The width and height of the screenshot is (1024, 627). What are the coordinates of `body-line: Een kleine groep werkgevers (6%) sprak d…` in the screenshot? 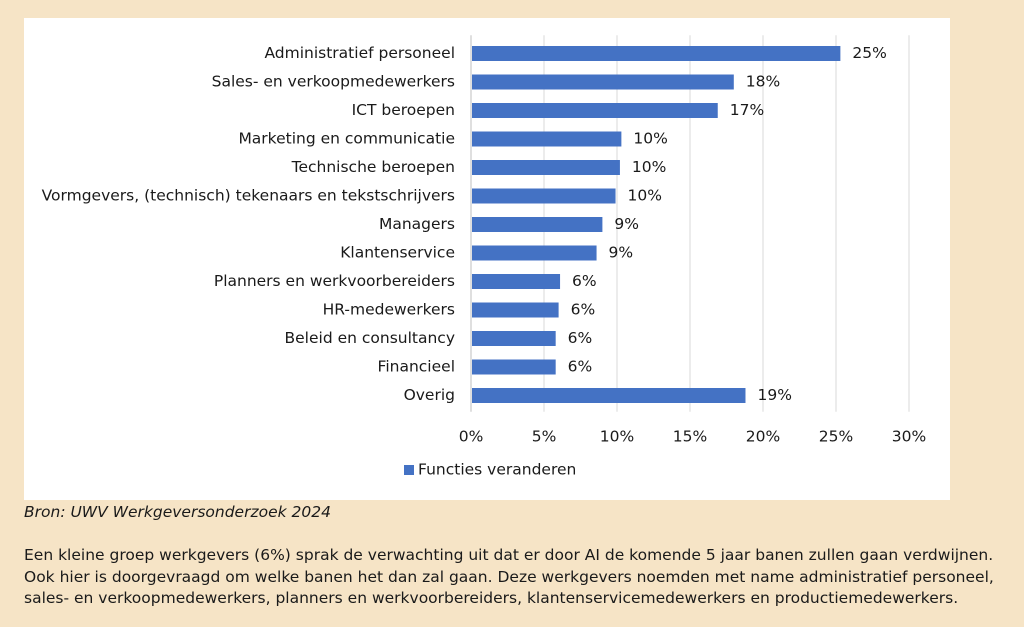 It's located at (509, 555).